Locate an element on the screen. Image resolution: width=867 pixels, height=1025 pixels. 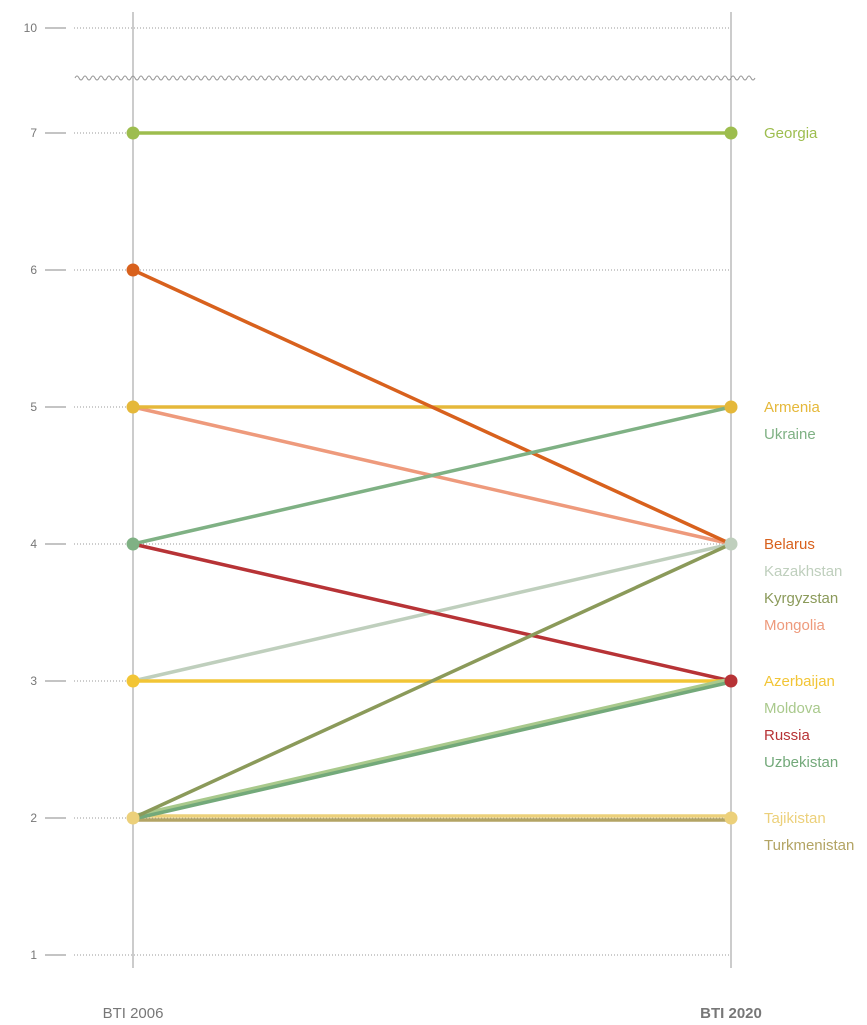
point-start-belarus is located at coordinates (133, 270).